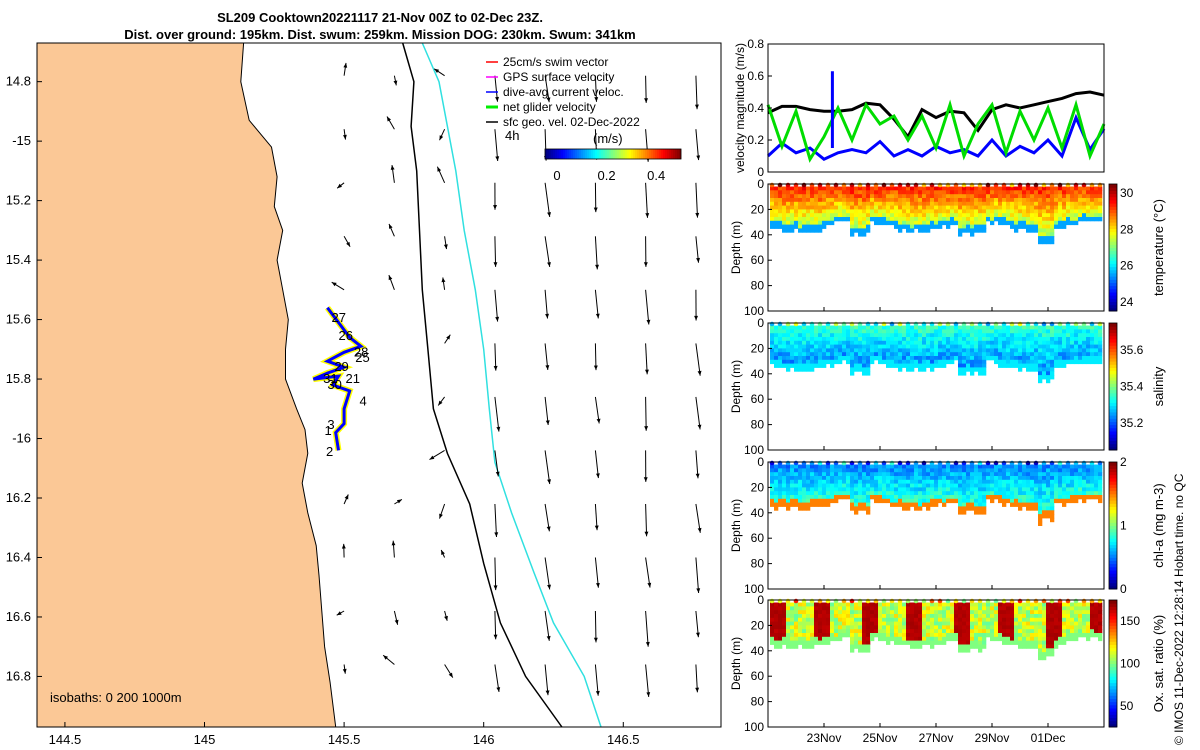 The height and width of the screenshot is (750, 1200). Describe the element at coordinates (1158, 664) in the screenshot. I see `profile-colorbar-label: Ox. sat. ratio (%)` at that location.